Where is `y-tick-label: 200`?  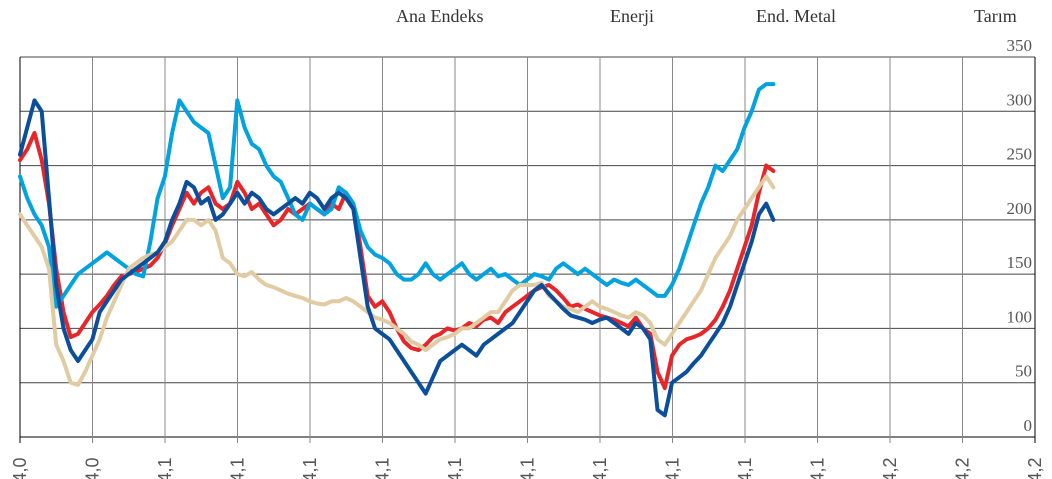
y-tick-label: 200 is located at coordinates (1020, 208).